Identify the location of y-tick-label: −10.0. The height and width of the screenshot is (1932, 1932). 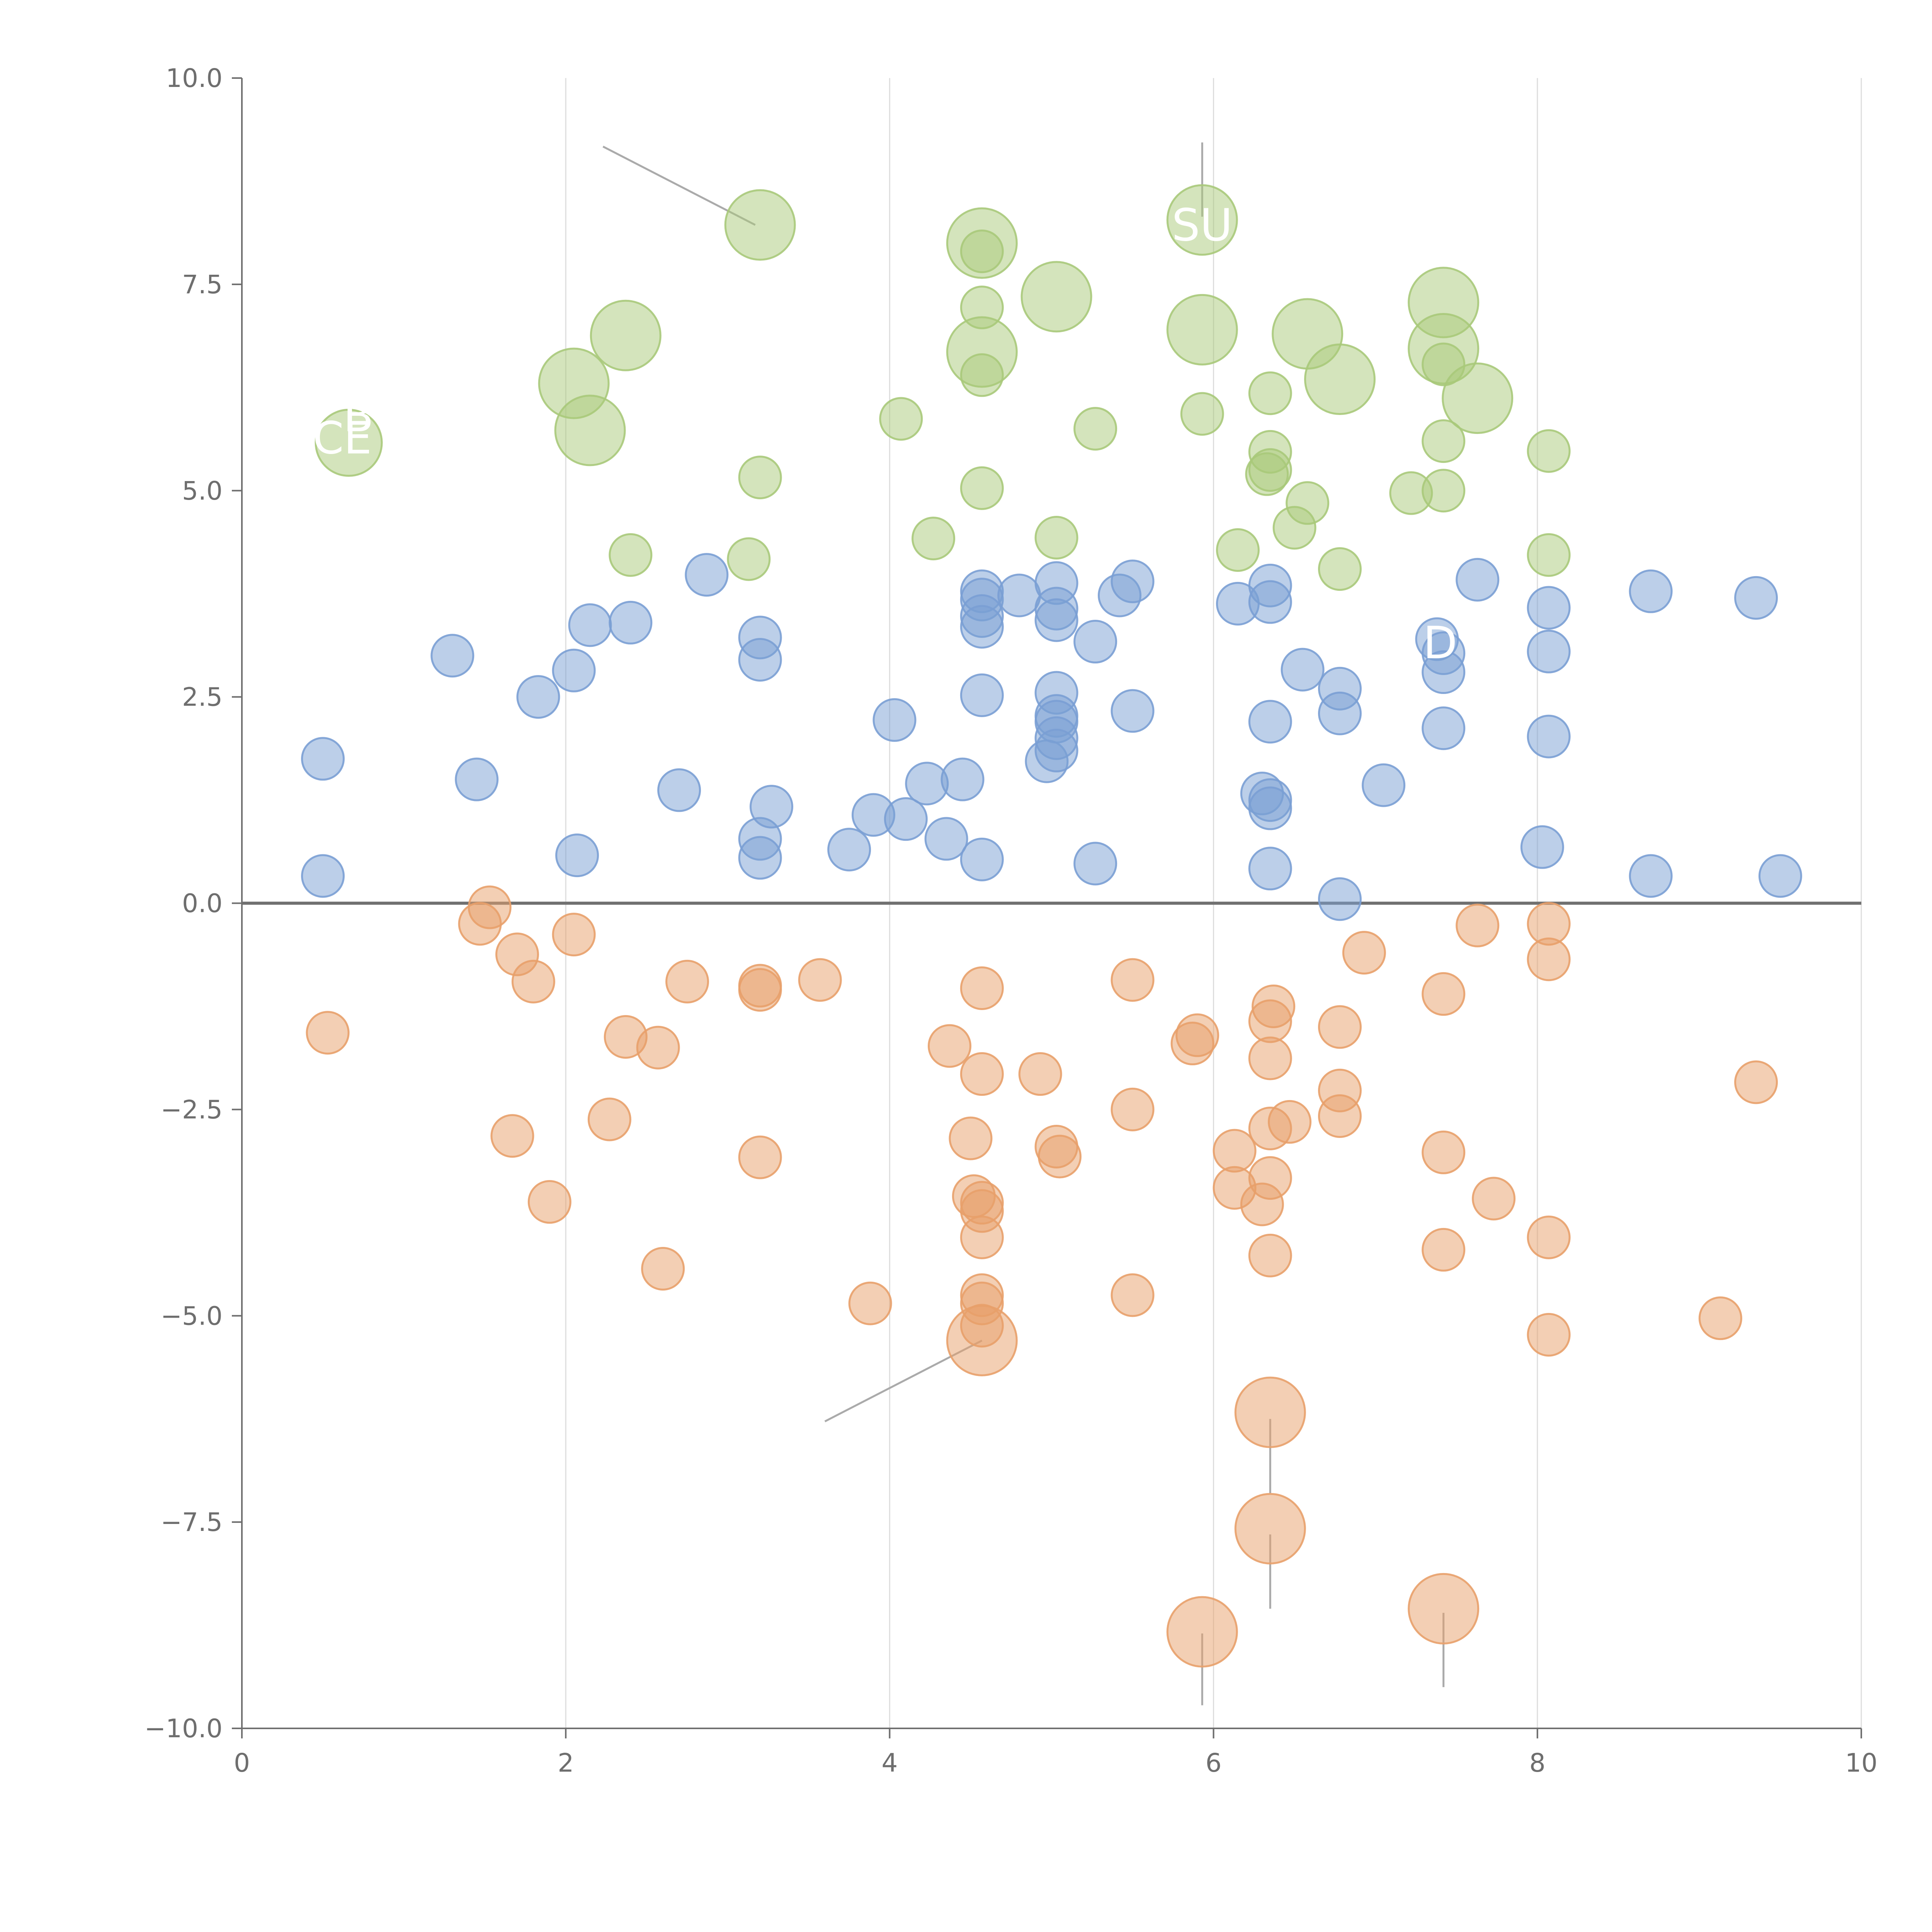
(184, 1728).